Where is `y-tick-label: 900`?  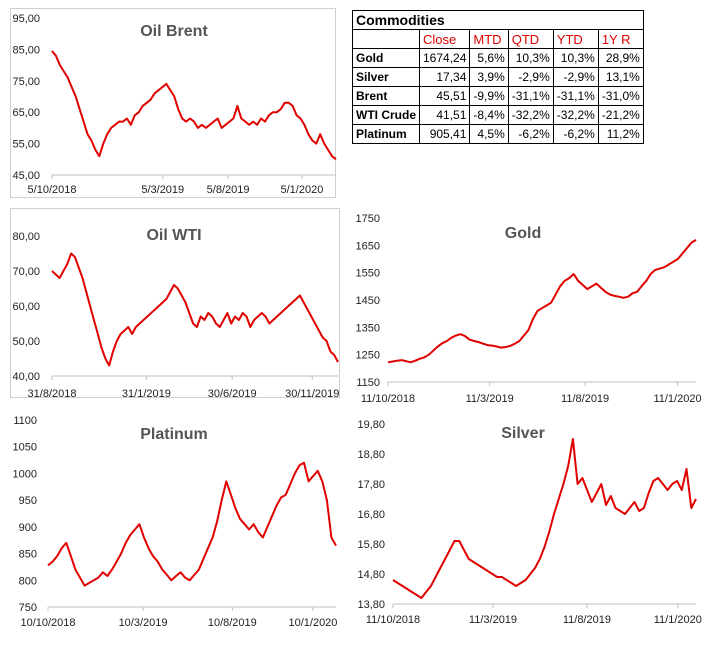
y-tick-label: 900 is located at coordinates (28, 528).